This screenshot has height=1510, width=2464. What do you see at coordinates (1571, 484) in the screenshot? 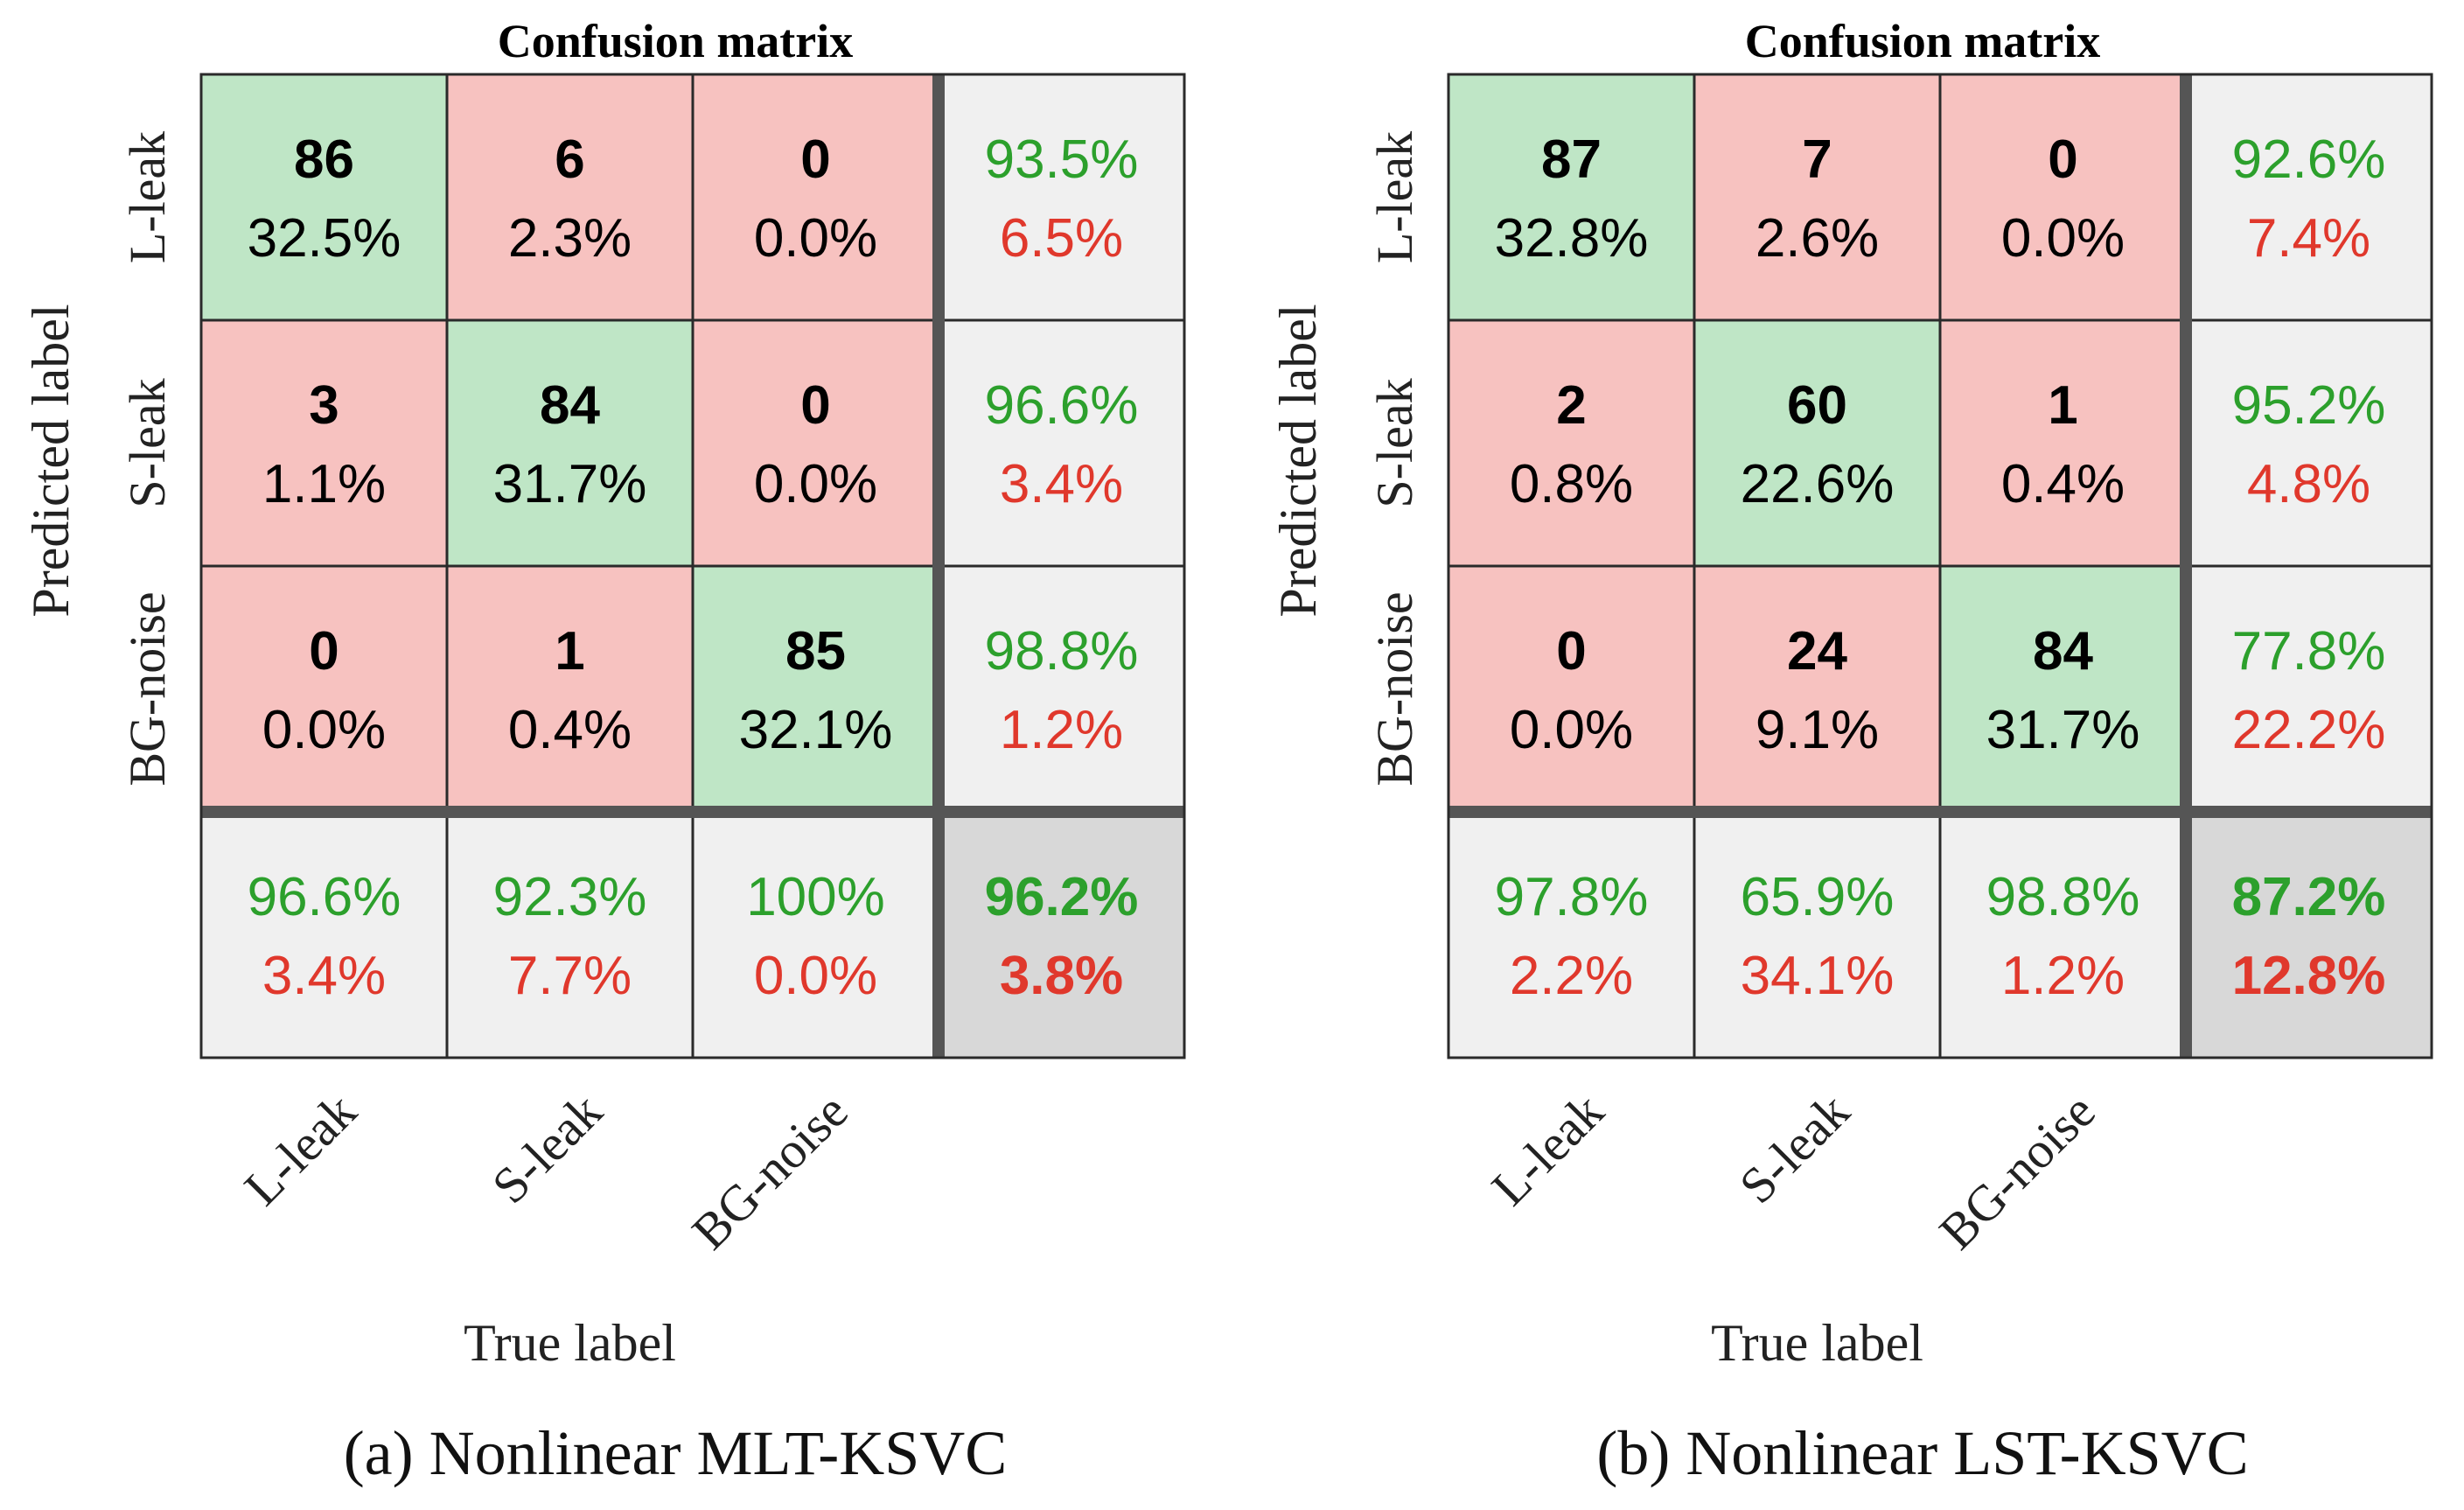
I see `cell-percent: 0.8%` at bounding box center [1571, 484].